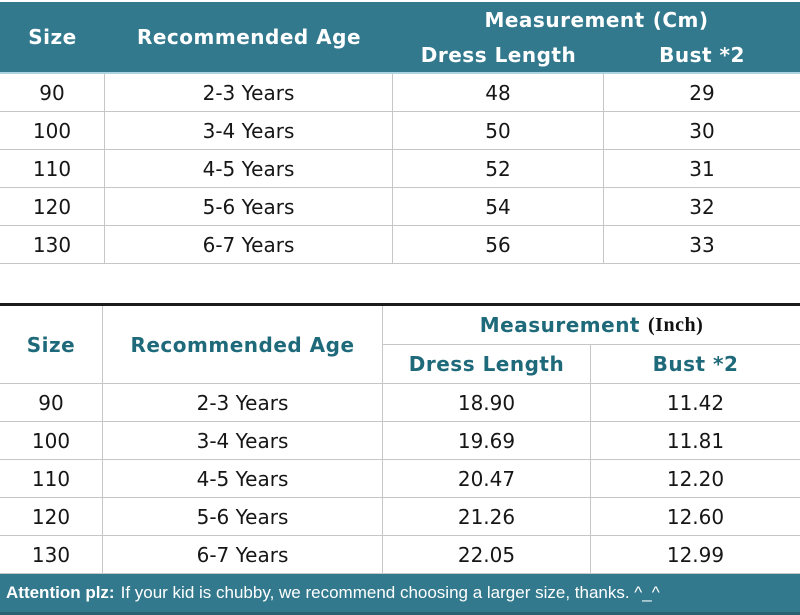 This screenshot has height=615, width=800. What do you see at coordinates (559, 325) in the screenshot?
I see `inch-measurement-label: Measurement` at bounding box center [559, 325].